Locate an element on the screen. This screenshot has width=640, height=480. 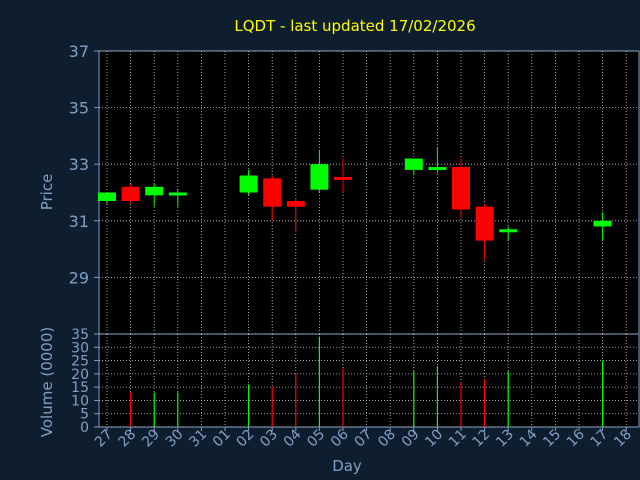
x-tick-label: 03 is located at coordinates (269, 439).